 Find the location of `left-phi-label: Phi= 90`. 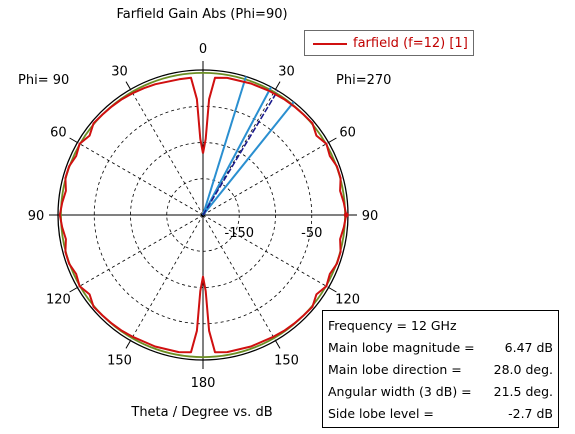

left-phi-label: Phi= 90 is located at coordinates (44, 80).